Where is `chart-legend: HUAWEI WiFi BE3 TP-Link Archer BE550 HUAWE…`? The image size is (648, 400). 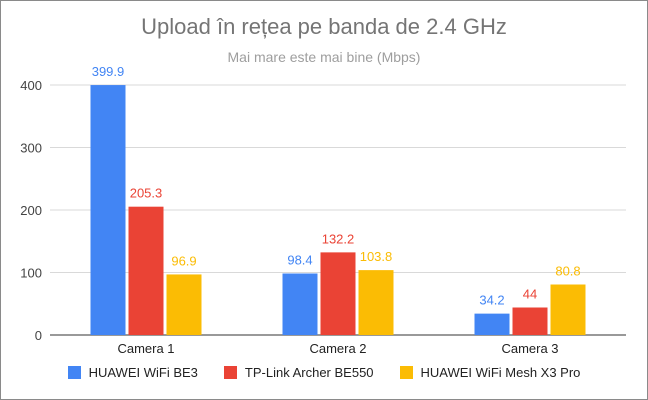
chart-legend: HUAWEI WiFi BE3 TP-Link Archer BE550 HUAWE… is located at coordinates (324, 372).